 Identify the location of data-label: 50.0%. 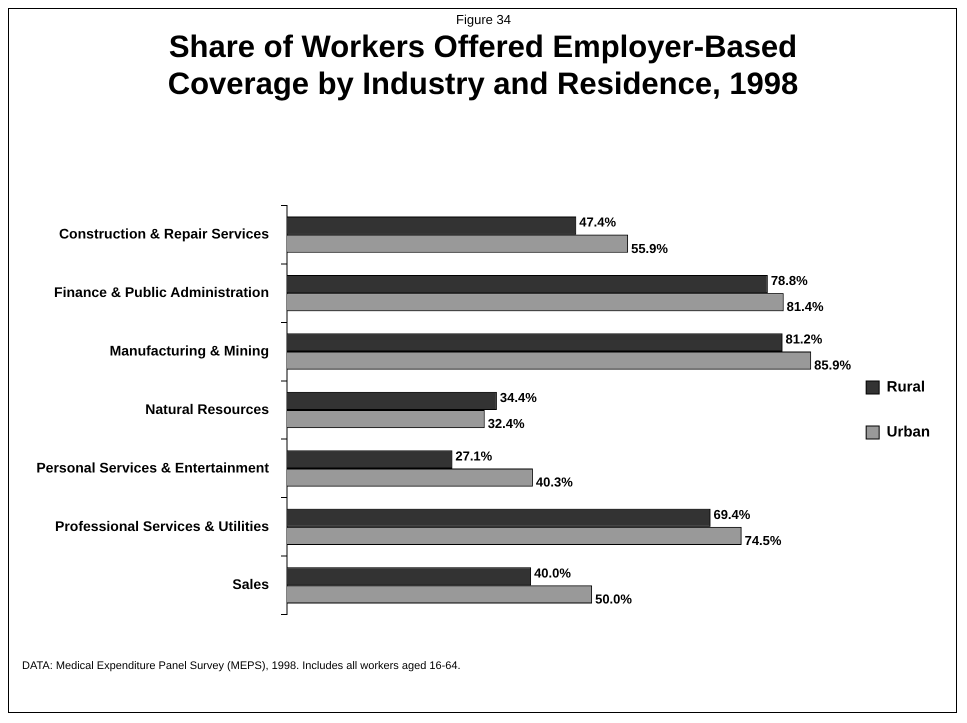
(613, 599).